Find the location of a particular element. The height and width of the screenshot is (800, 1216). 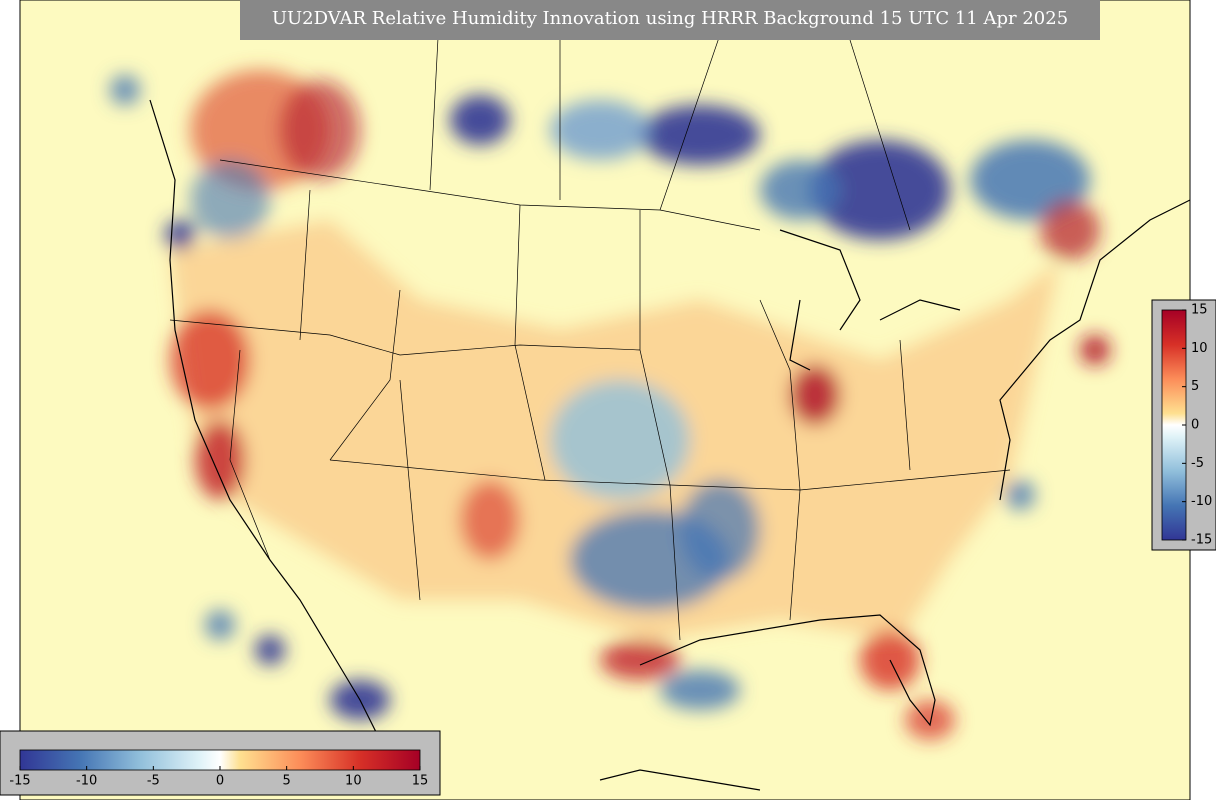

colorbar-horizontal is located at coordinates (220, 763).